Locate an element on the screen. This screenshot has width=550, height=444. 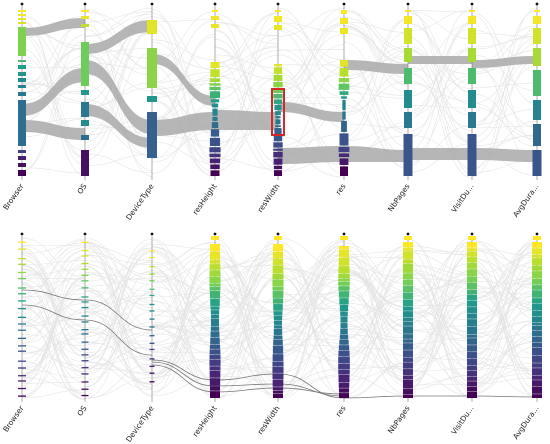
axis-os: OS is located at coordinates (82, 325).